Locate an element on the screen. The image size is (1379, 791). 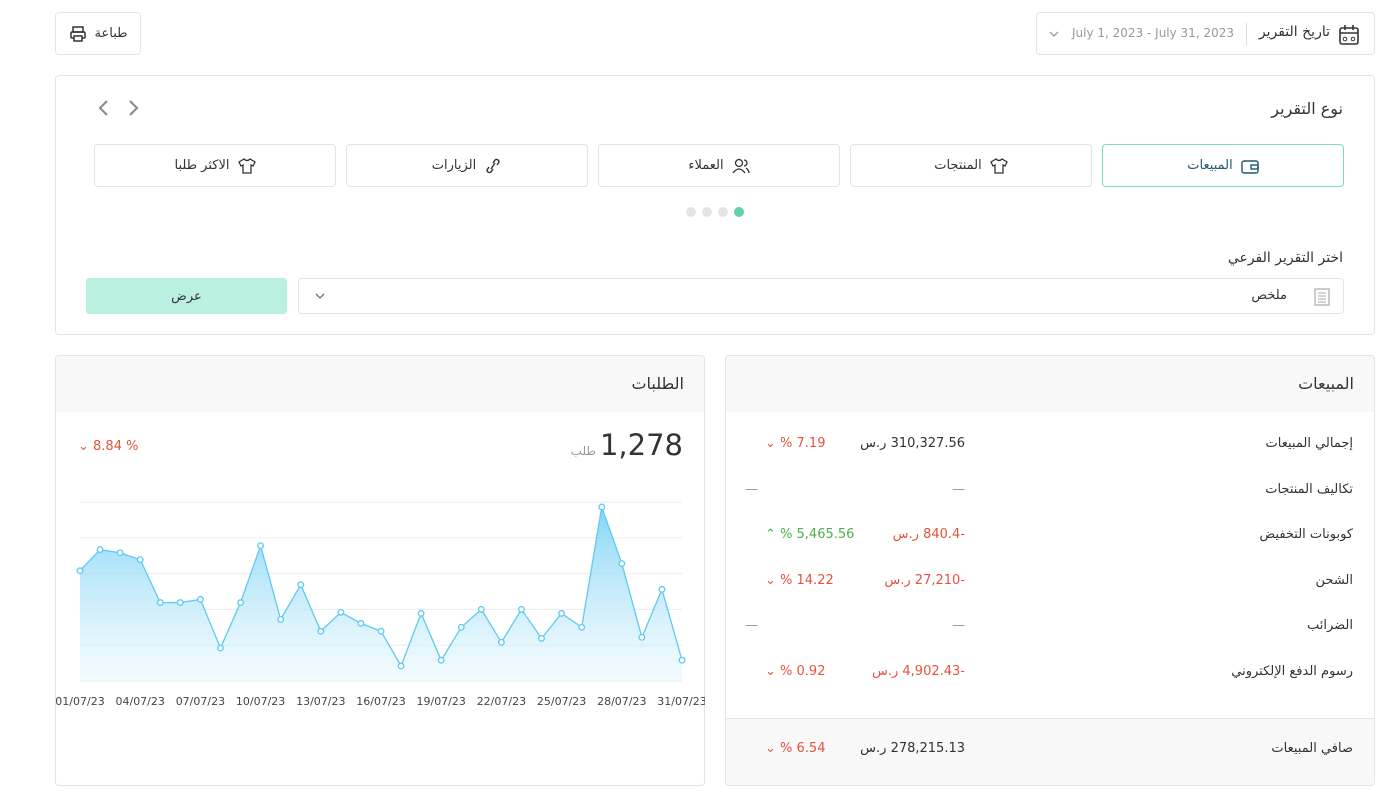
change-text: 8.84 % is located at coordinates (116, 446).